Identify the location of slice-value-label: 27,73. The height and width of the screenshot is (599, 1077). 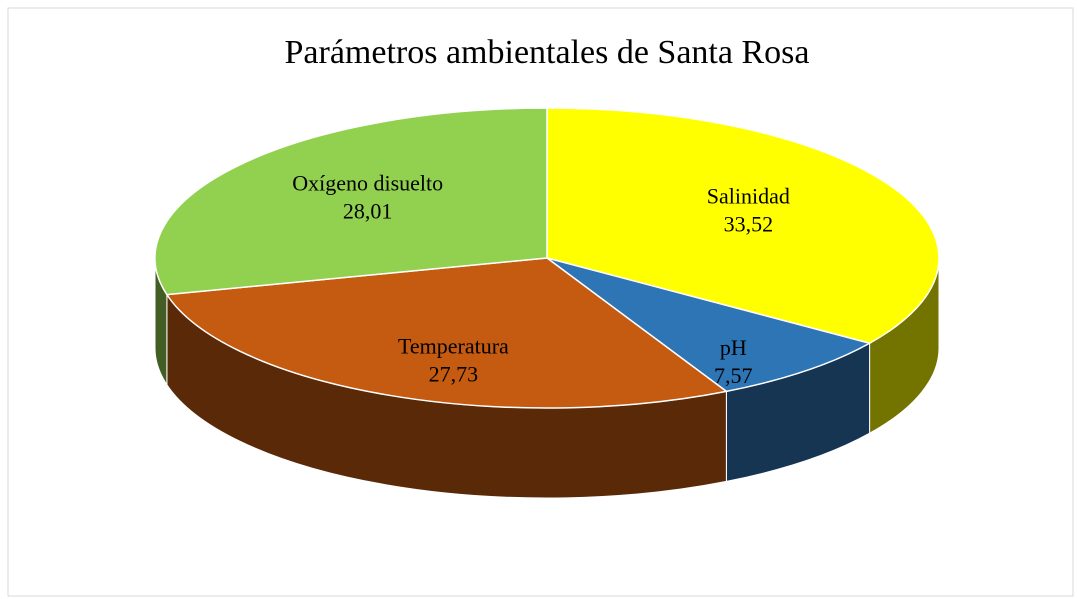
(454, 373).